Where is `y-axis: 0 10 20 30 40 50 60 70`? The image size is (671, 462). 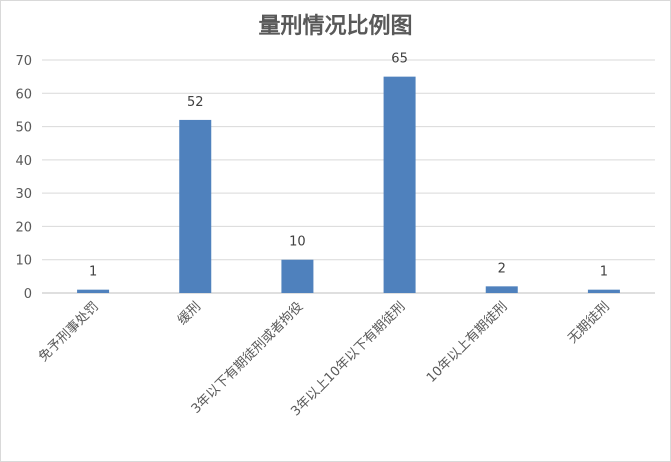 y-axis: 0 10 20 30 40 50 60 70 is located at coordinates (23, 178).